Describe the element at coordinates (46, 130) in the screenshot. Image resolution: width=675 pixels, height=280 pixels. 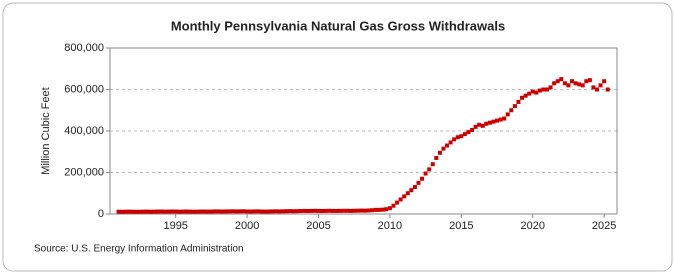
I see `y-axis-label: Million Cubic Feet` at that location.